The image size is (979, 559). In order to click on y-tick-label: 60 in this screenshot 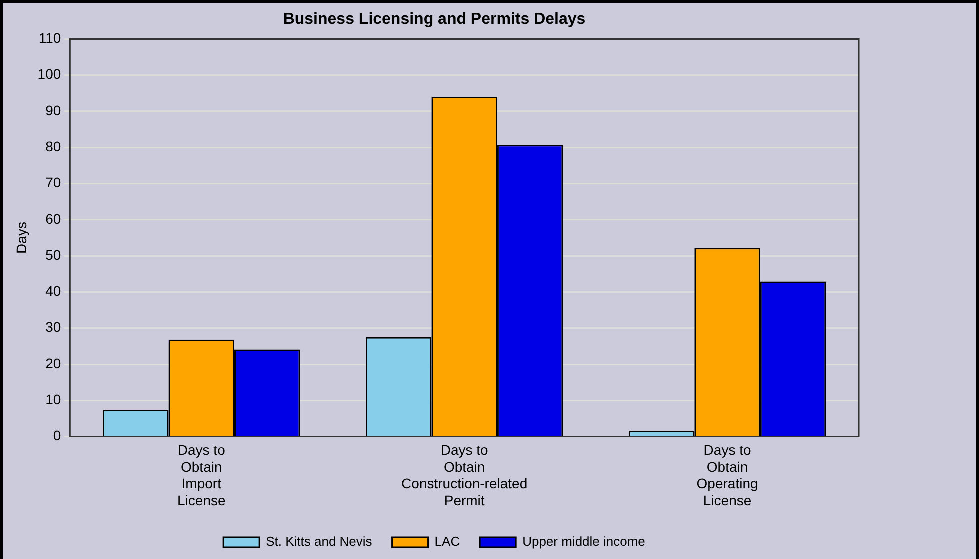, I will do `click(54, 218)`.